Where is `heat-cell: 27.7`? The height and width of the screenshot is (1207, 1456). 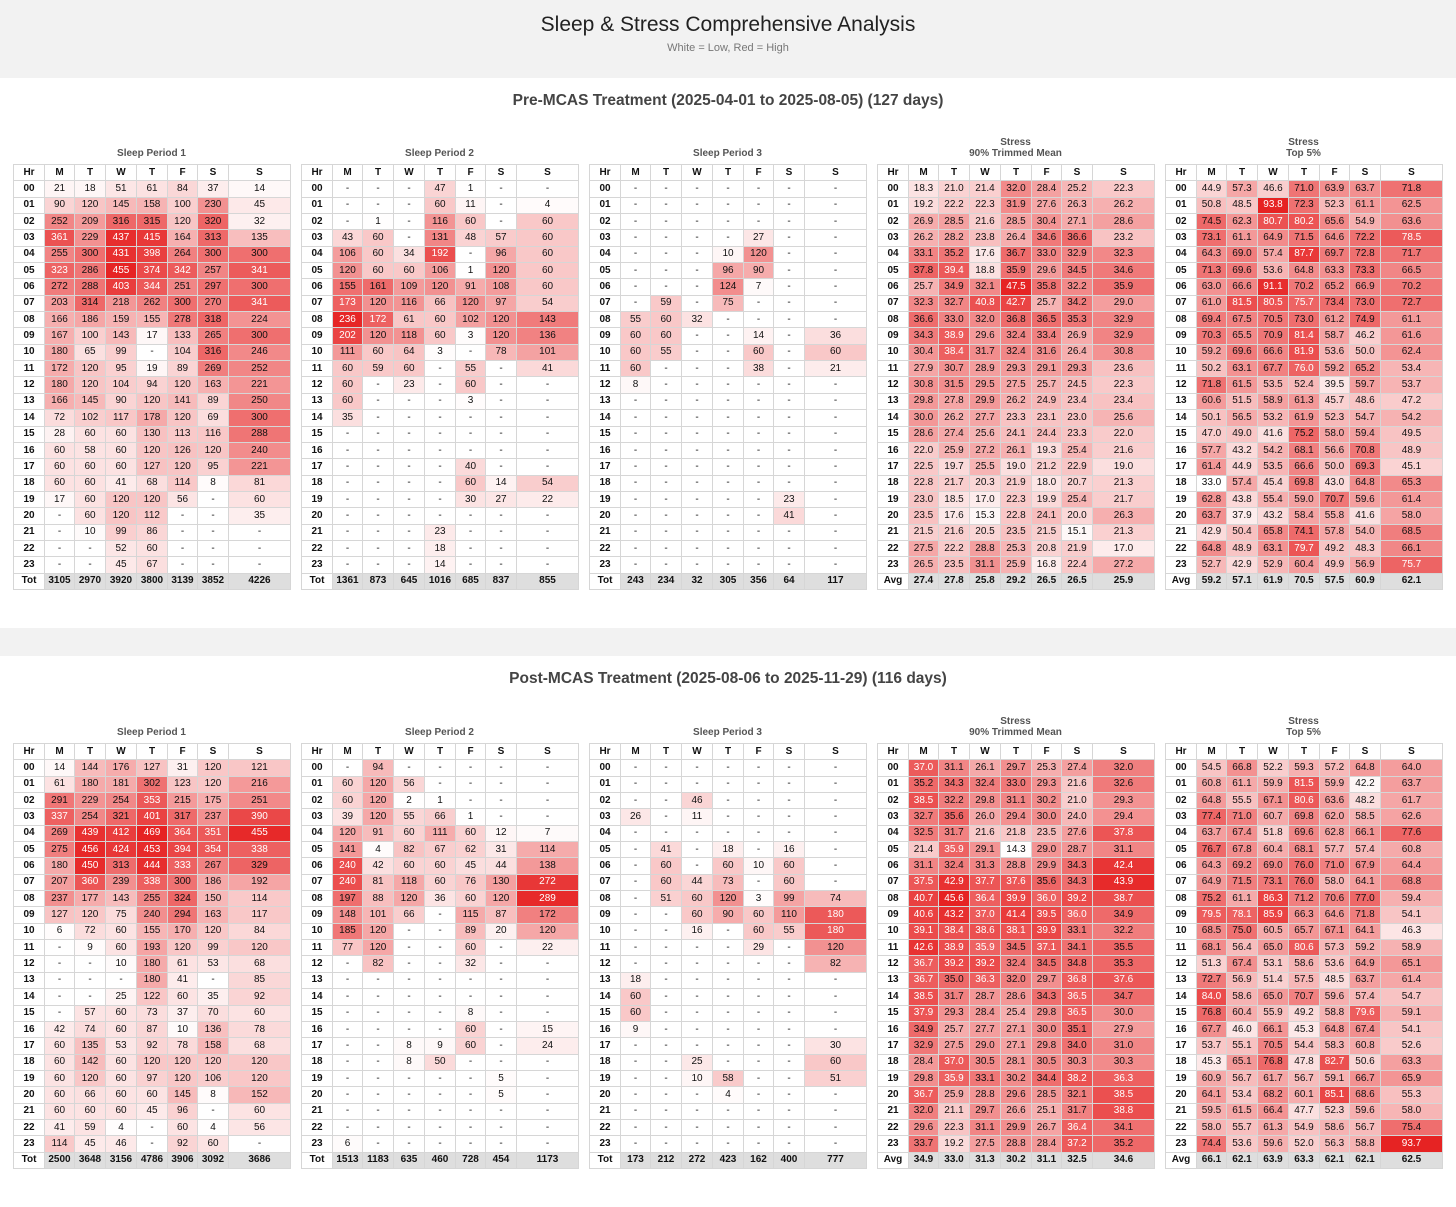
heat-cell: 27.7 is located at coordinates (985, 1029).